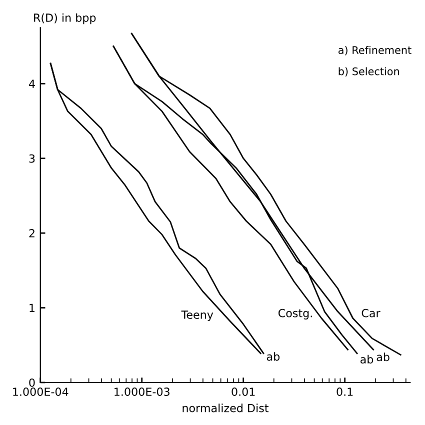 This screenshot has width=425, height=425. Describe the element at coordinates (32, 382) in the screenshot. I see `y-tick-label: 0` at that location.